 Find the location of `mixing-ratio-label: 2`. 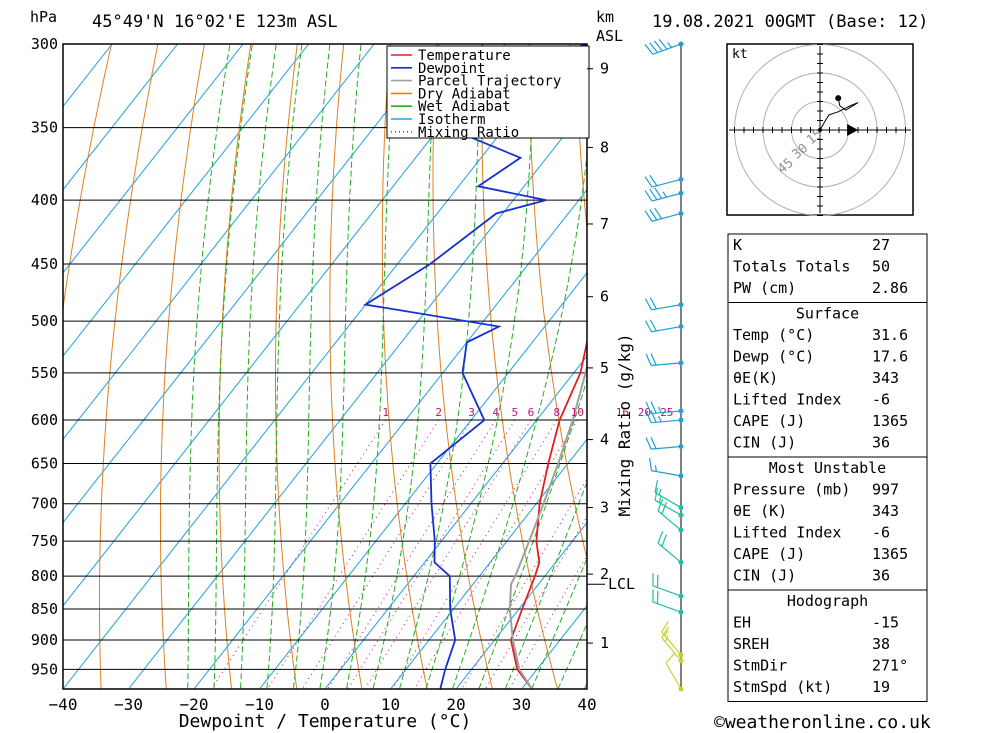

mixing-ratio-label: 2 is located at coordinates (438, 412).